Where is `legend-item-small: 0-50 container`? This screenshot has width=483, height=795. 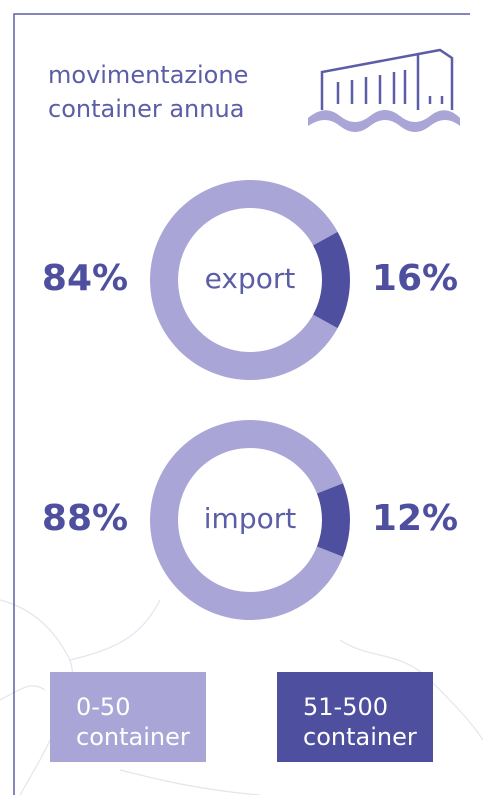 legend-item-small: 0-50 container is located at coordinates (128, 717).